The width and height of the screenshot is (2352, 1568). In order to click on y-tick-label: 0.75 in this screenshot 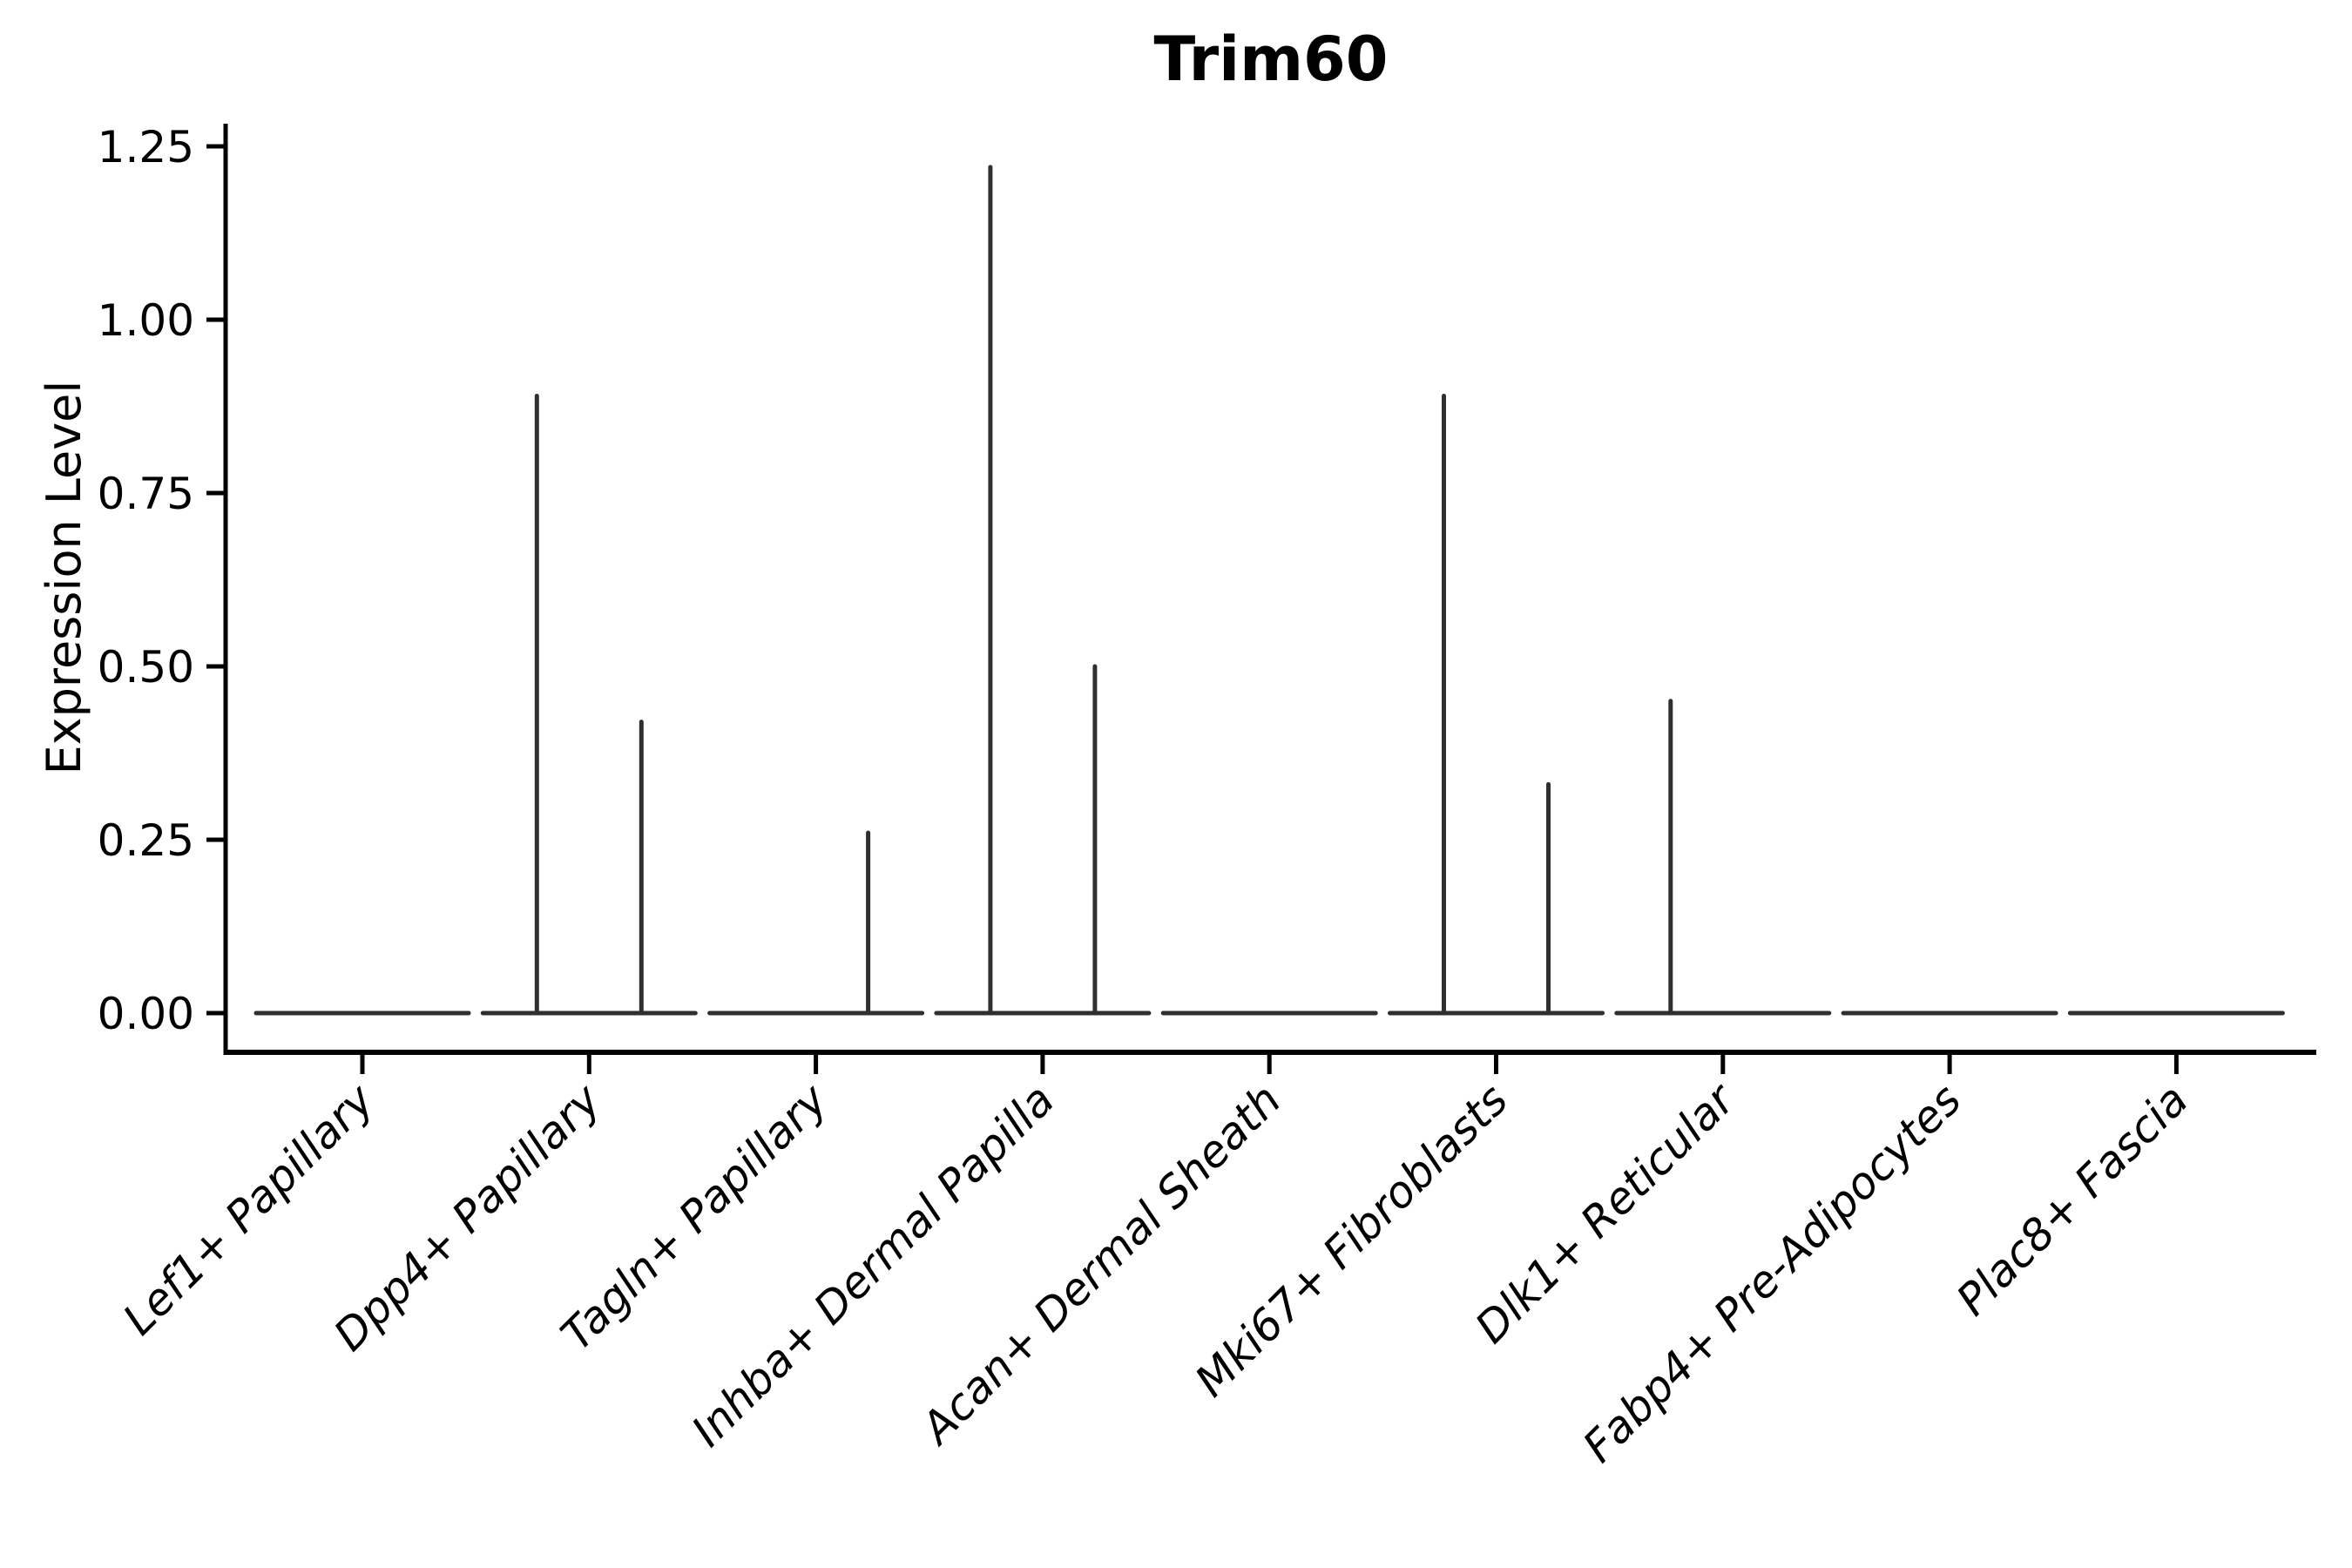, I will do `click(146, 494)`.